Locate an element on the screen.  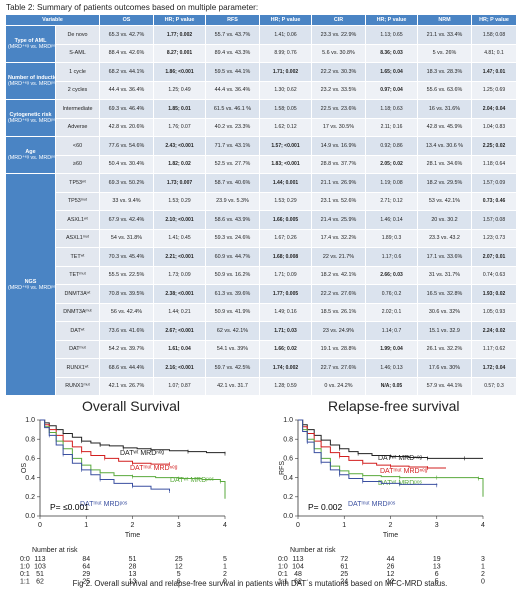
risk-count: 72 is located at coordinates (344, 559).